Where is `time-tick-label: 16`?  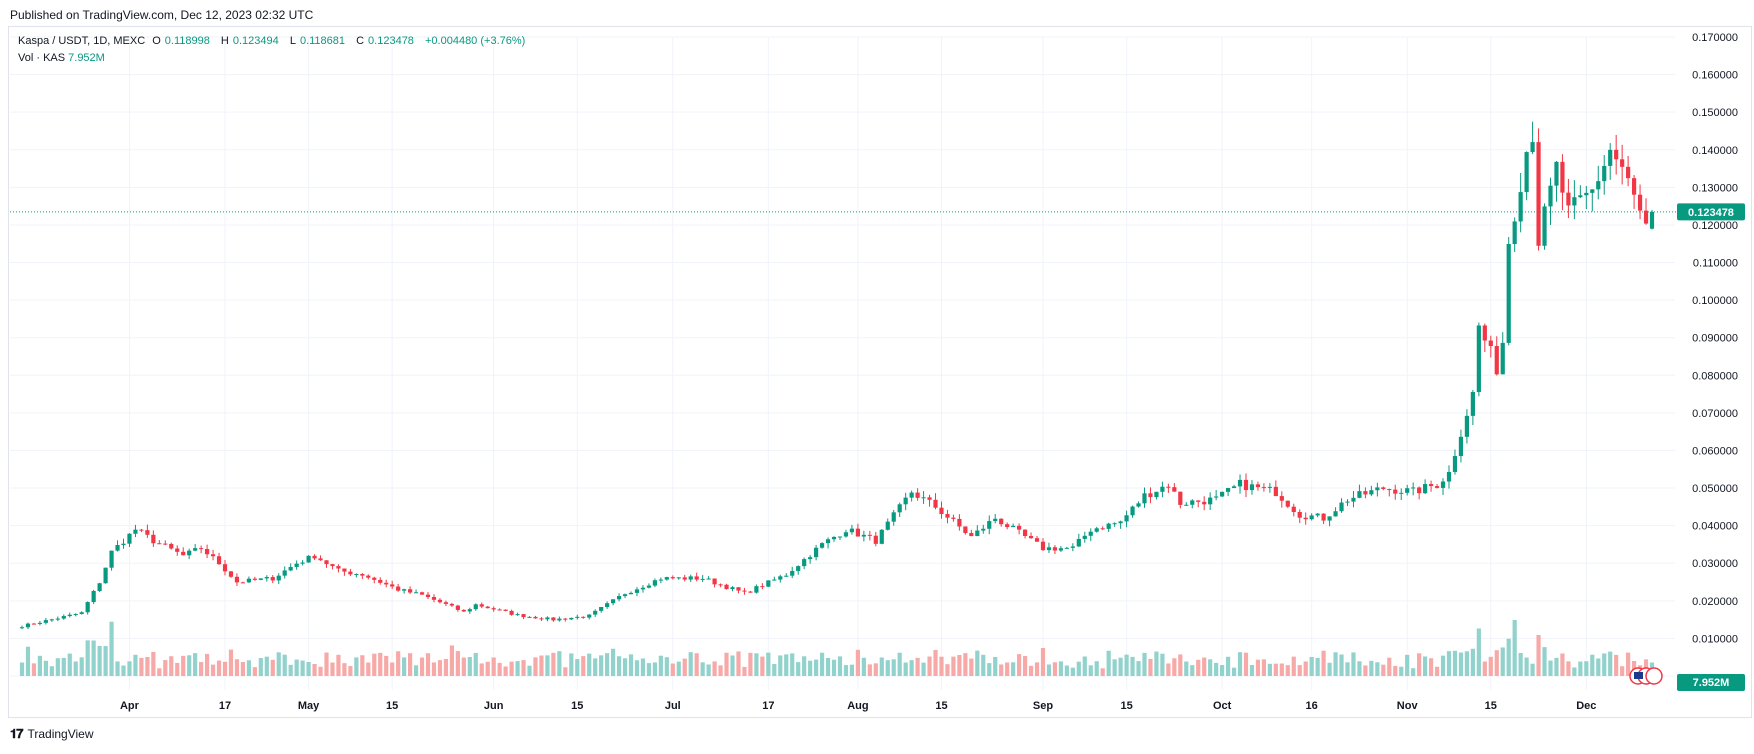
time-tick-label: 16 is located at coordinates (1312, 706).